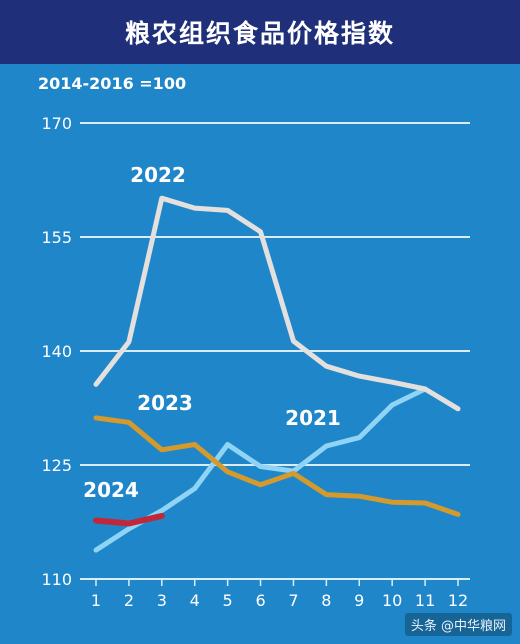 This screenshot has width=520, height=644. What do you see at coordinates (129, 600) in the screenshot?
I see `x-tick-label: 2` at bounding box center [129, 600].